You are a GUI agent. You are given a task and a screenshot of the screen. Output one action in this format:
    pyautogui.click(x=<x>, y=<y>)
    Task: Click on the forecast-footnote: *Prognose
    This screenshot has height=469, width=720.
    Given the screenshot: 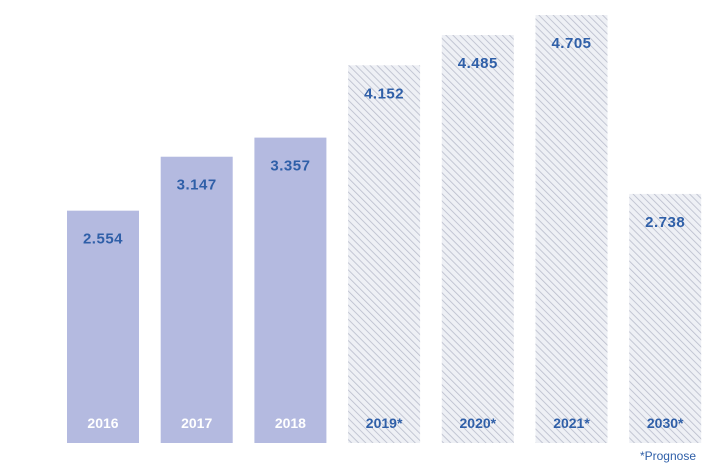 What is the action you would take?
    pyautogui.click(x=667, y=456)
    